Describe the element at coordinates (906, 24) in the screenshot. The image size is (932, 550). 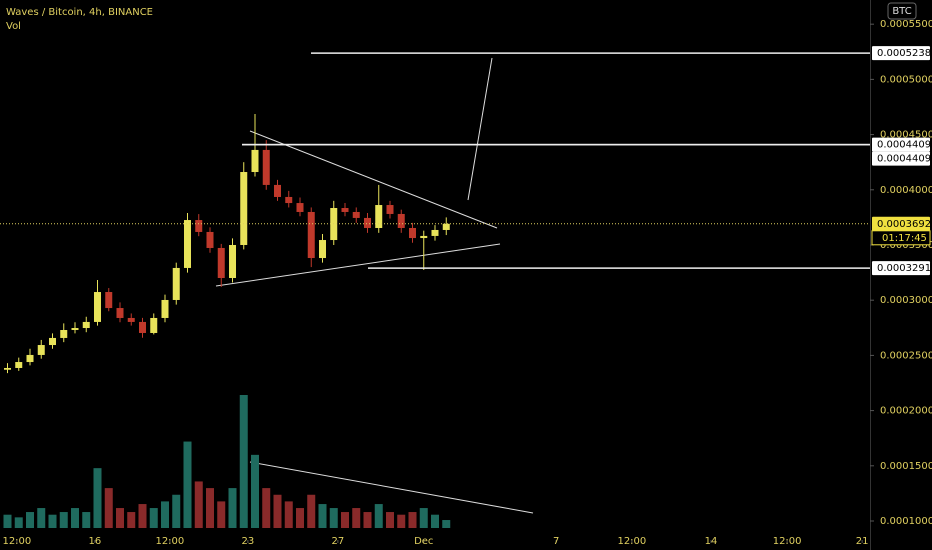
I see `y-tick-label: 0.0005500` at that location.